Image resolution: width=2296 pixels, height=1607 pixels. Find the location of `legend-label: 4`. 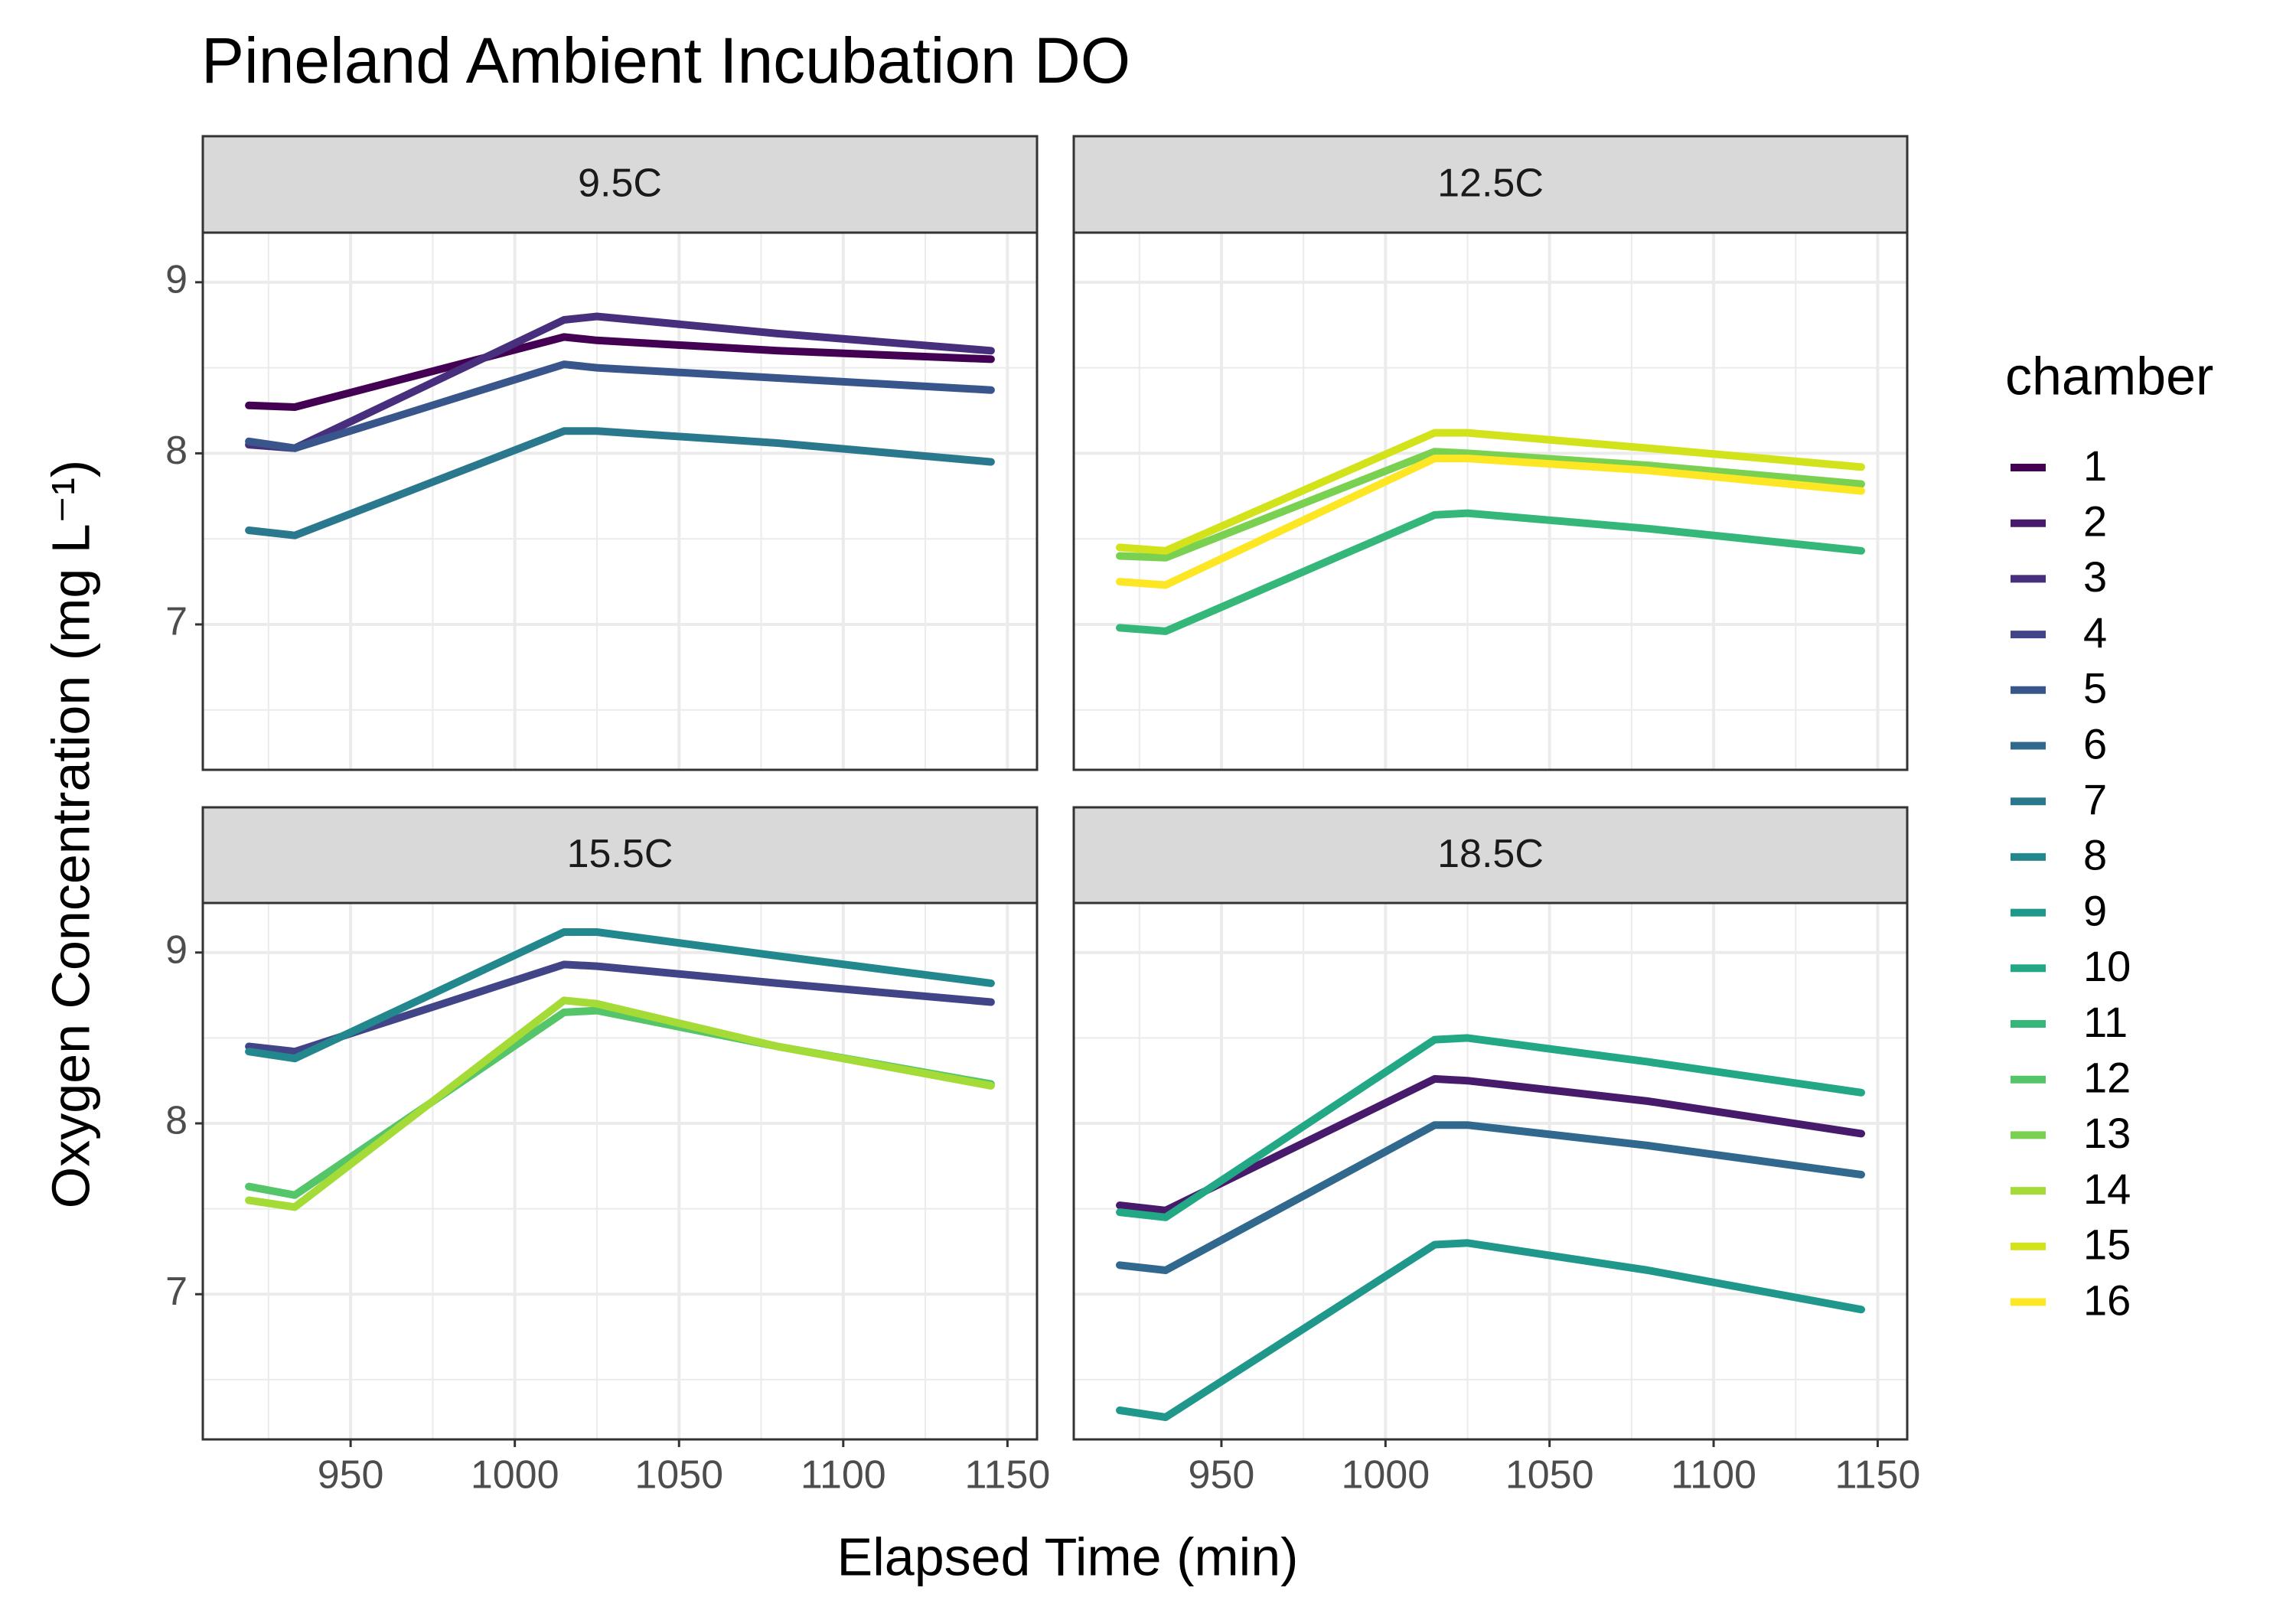

legend-label: 4 is located at coordinates (2095, 632).